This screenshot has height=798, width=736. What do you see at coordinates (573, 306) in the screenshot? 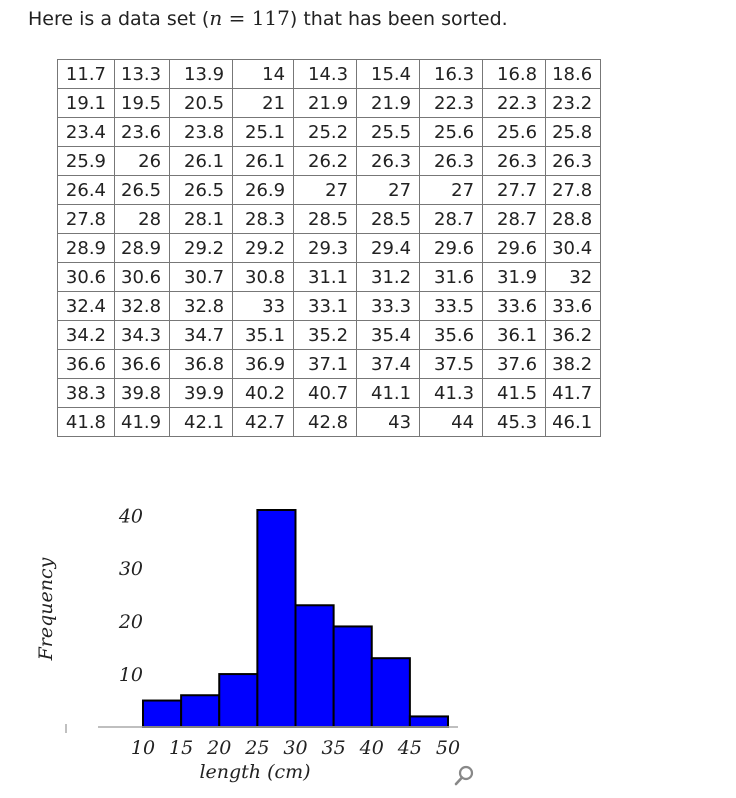
I see `table-cell: 33.6` at bounding box center [573, 306].